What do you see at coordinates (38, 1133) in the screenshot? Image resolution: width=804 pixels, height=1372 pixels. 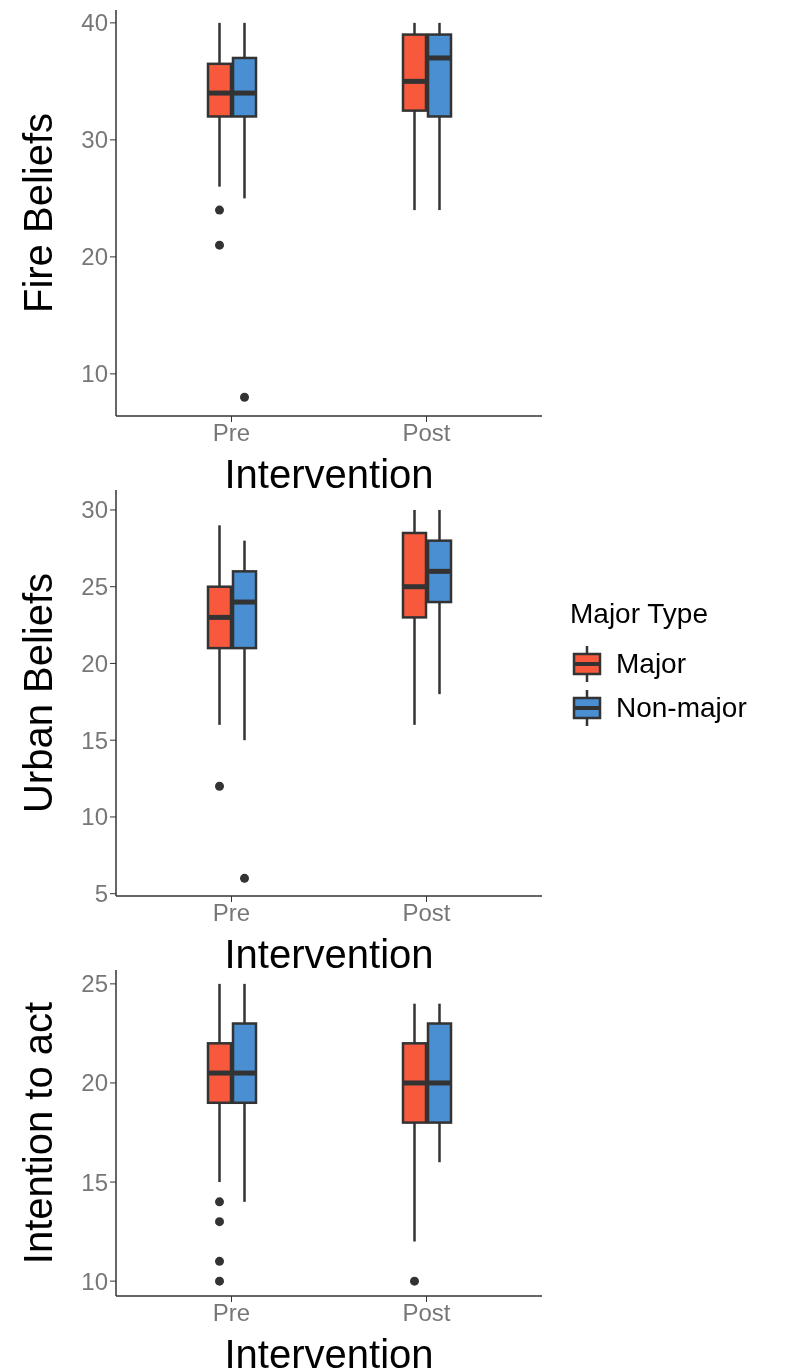 I see `y-axis-title: Intention to act` at bounding box center [38, 1133].